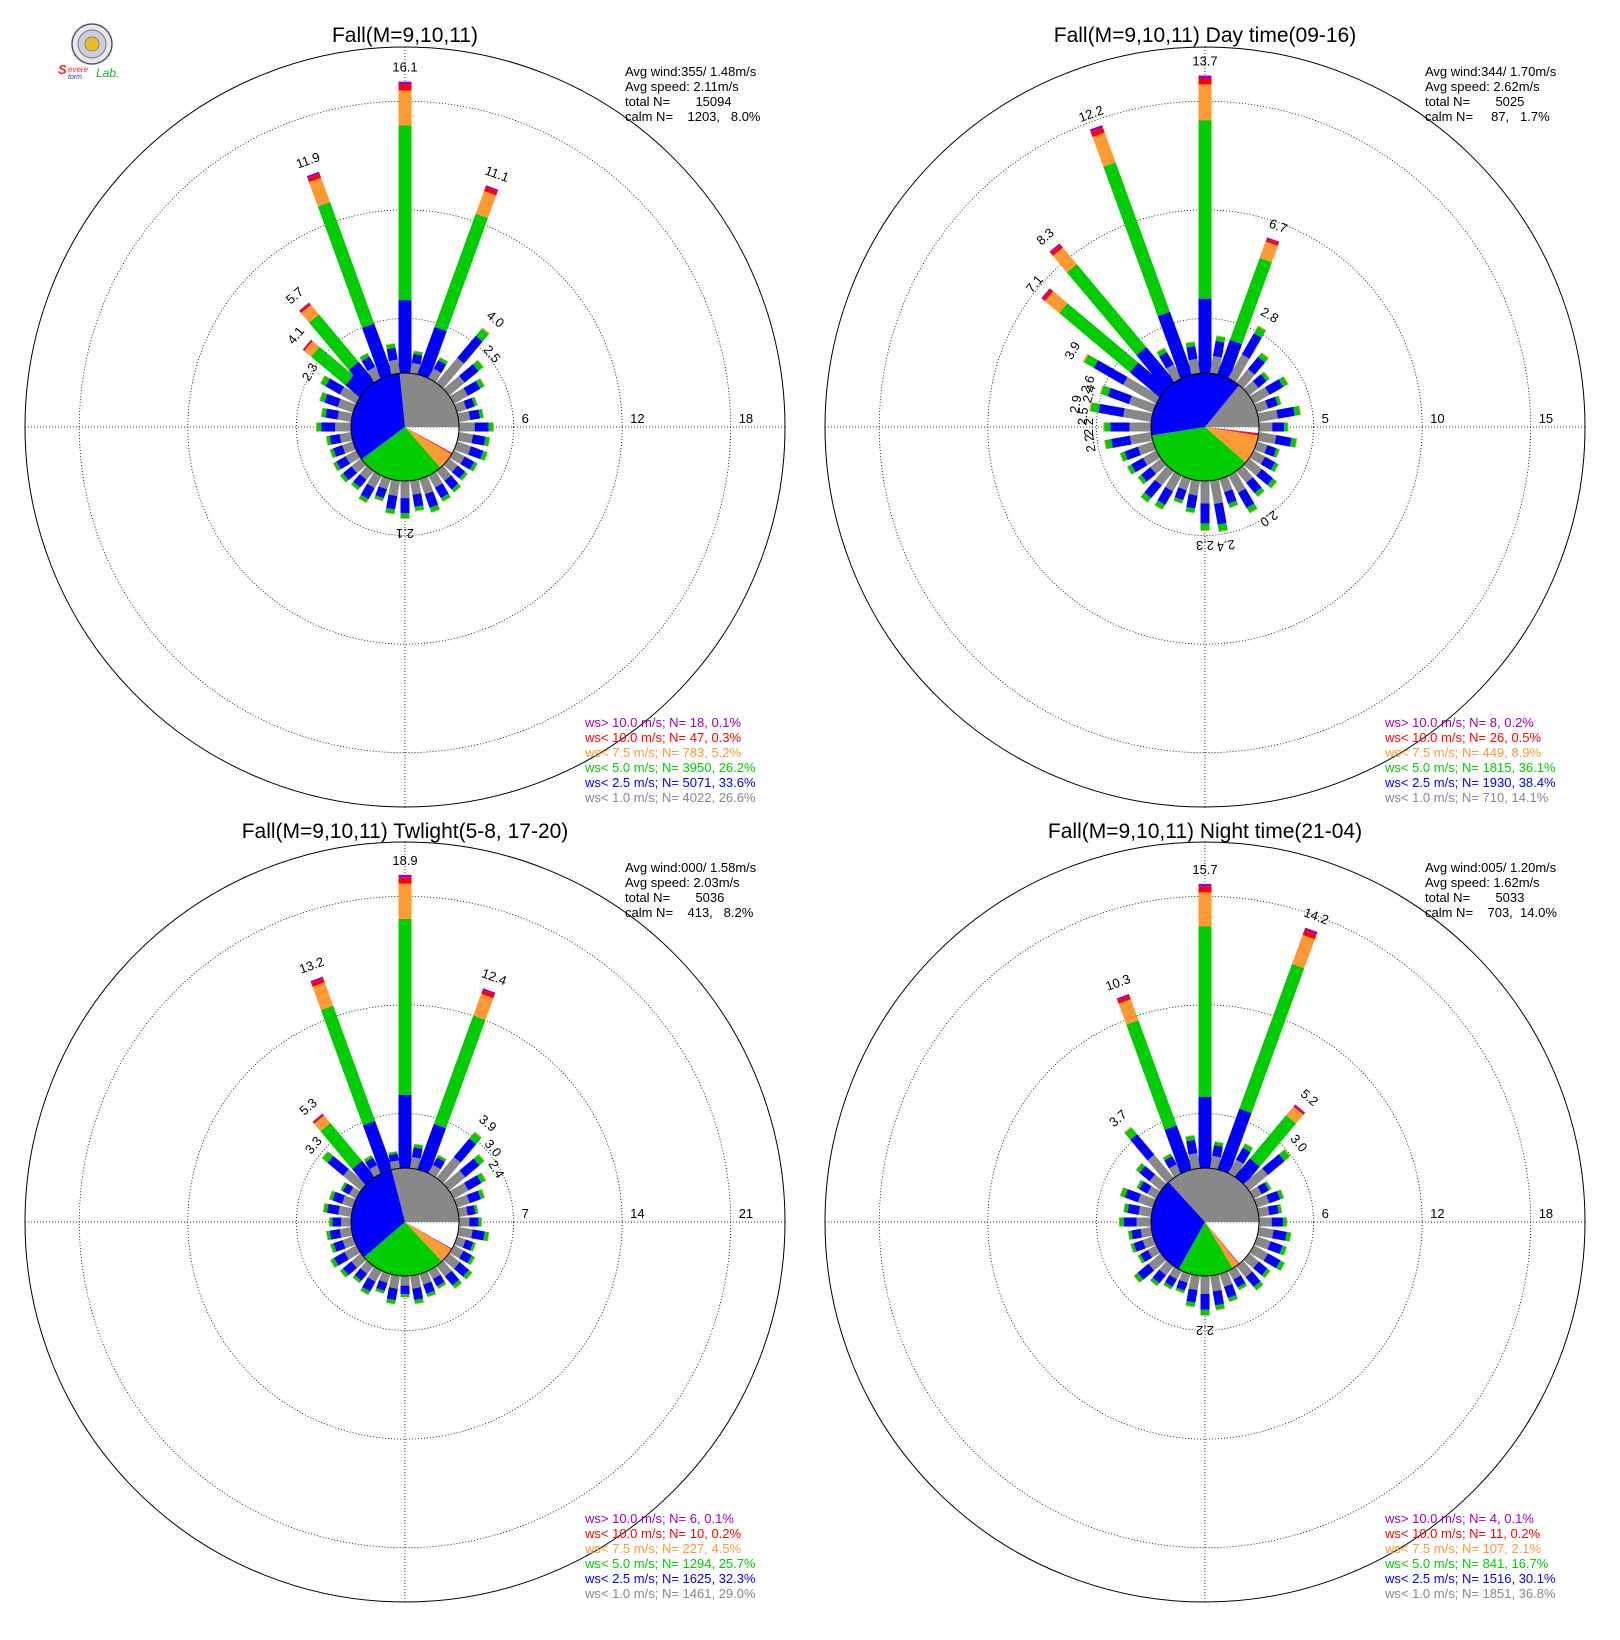 This screenshot has width=1620, height=1640. What do you see at coordinates (1470, 1593) in the screenshot?
I see `legend-entry: ws< 1.0 m/s; N= 1851, 36.8%` at bounding box center [1470, 1593].